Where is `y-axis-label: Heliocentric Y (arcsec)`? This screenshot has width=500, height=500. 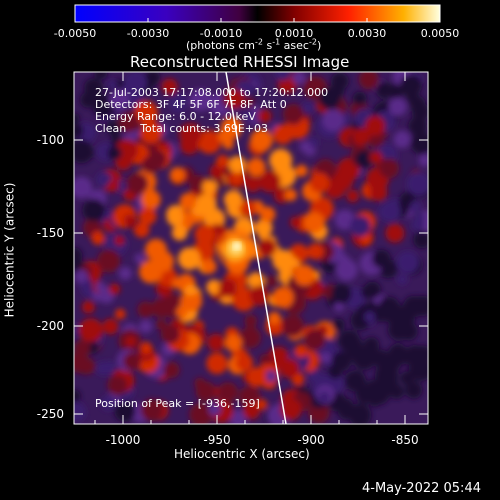 y-axis-label: Heliocentric Y (arcsec) is located at coordinates (9, 250).